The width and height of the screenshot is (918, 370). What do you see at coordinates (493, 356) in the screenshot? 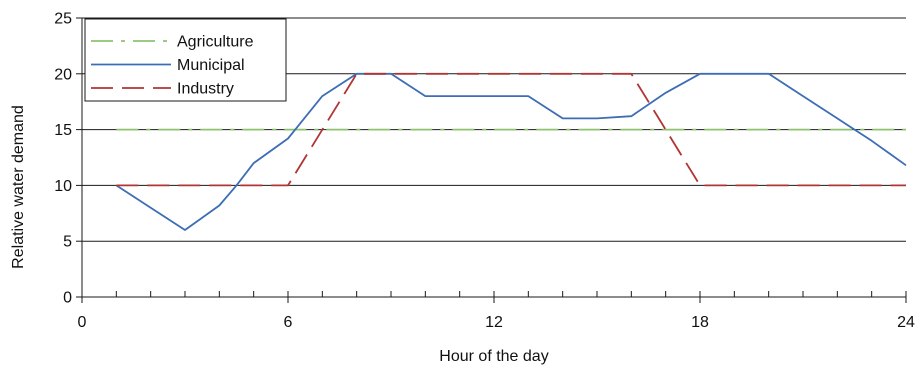
I see `x-axis-title: Hour of the day` at bounding box center [493, 356].